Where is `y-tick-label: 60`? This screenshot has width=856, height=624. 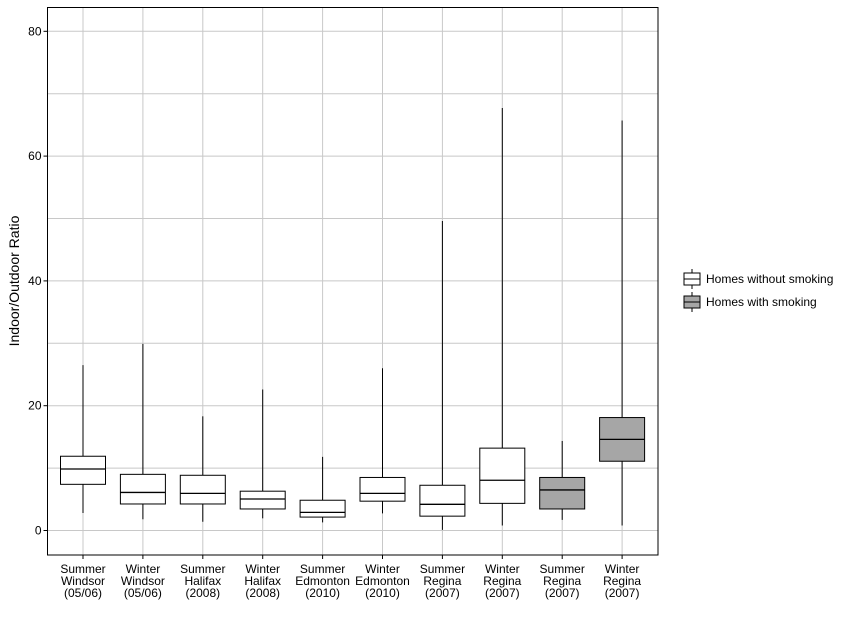 y-tick-label: 60 is located at coordinates (35, 156).